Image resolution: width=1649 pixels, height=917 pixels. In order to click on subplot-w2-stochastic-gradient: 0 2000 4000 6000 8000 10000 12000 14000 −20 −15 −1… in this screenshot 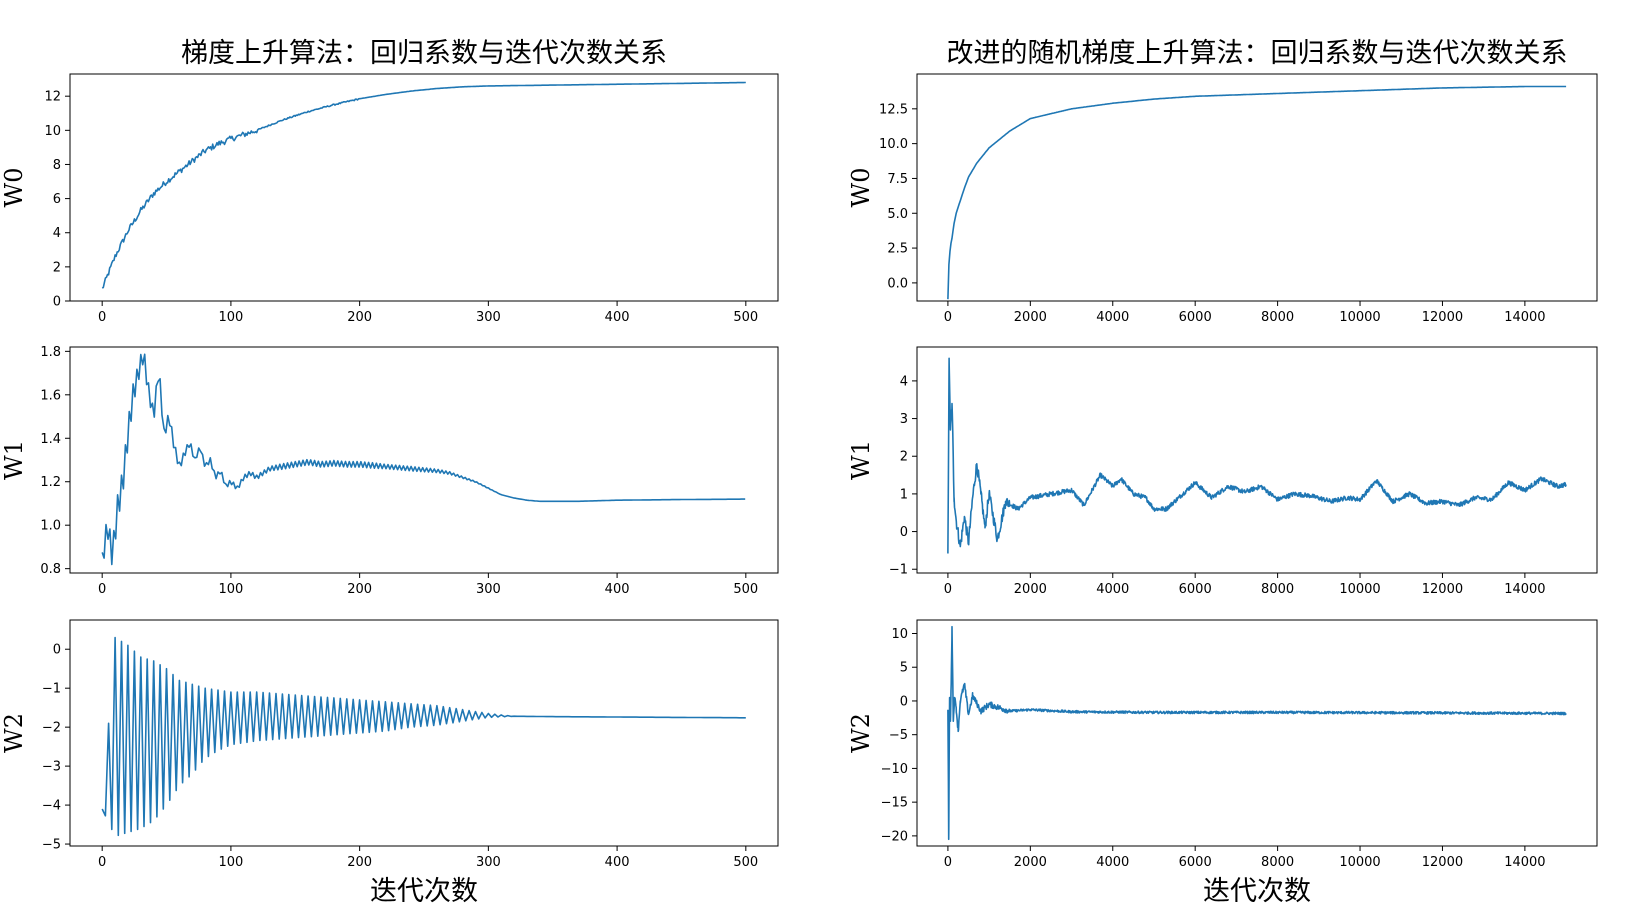, I will do `click(1222, 763)`.